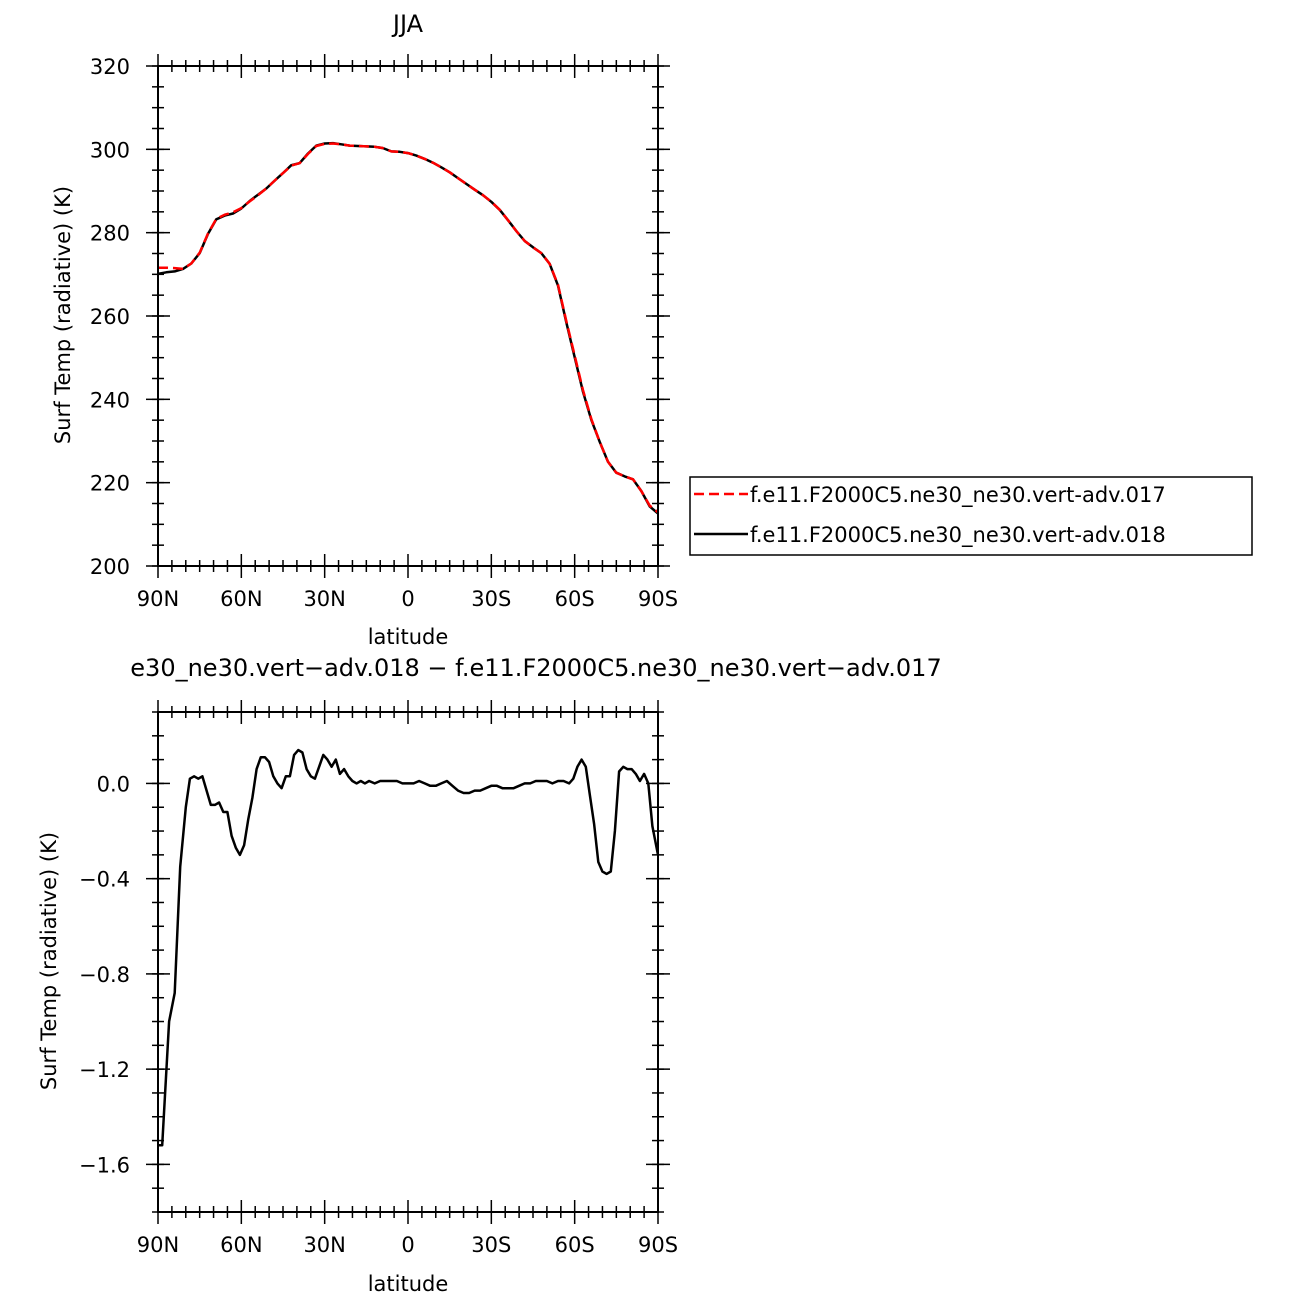 This screenshot has height=1303, width=1302. What do you see at coordinates (104, 975) in the screenshot?
I see `y-tick-label: −0.8` at bounding box center [104, 975].